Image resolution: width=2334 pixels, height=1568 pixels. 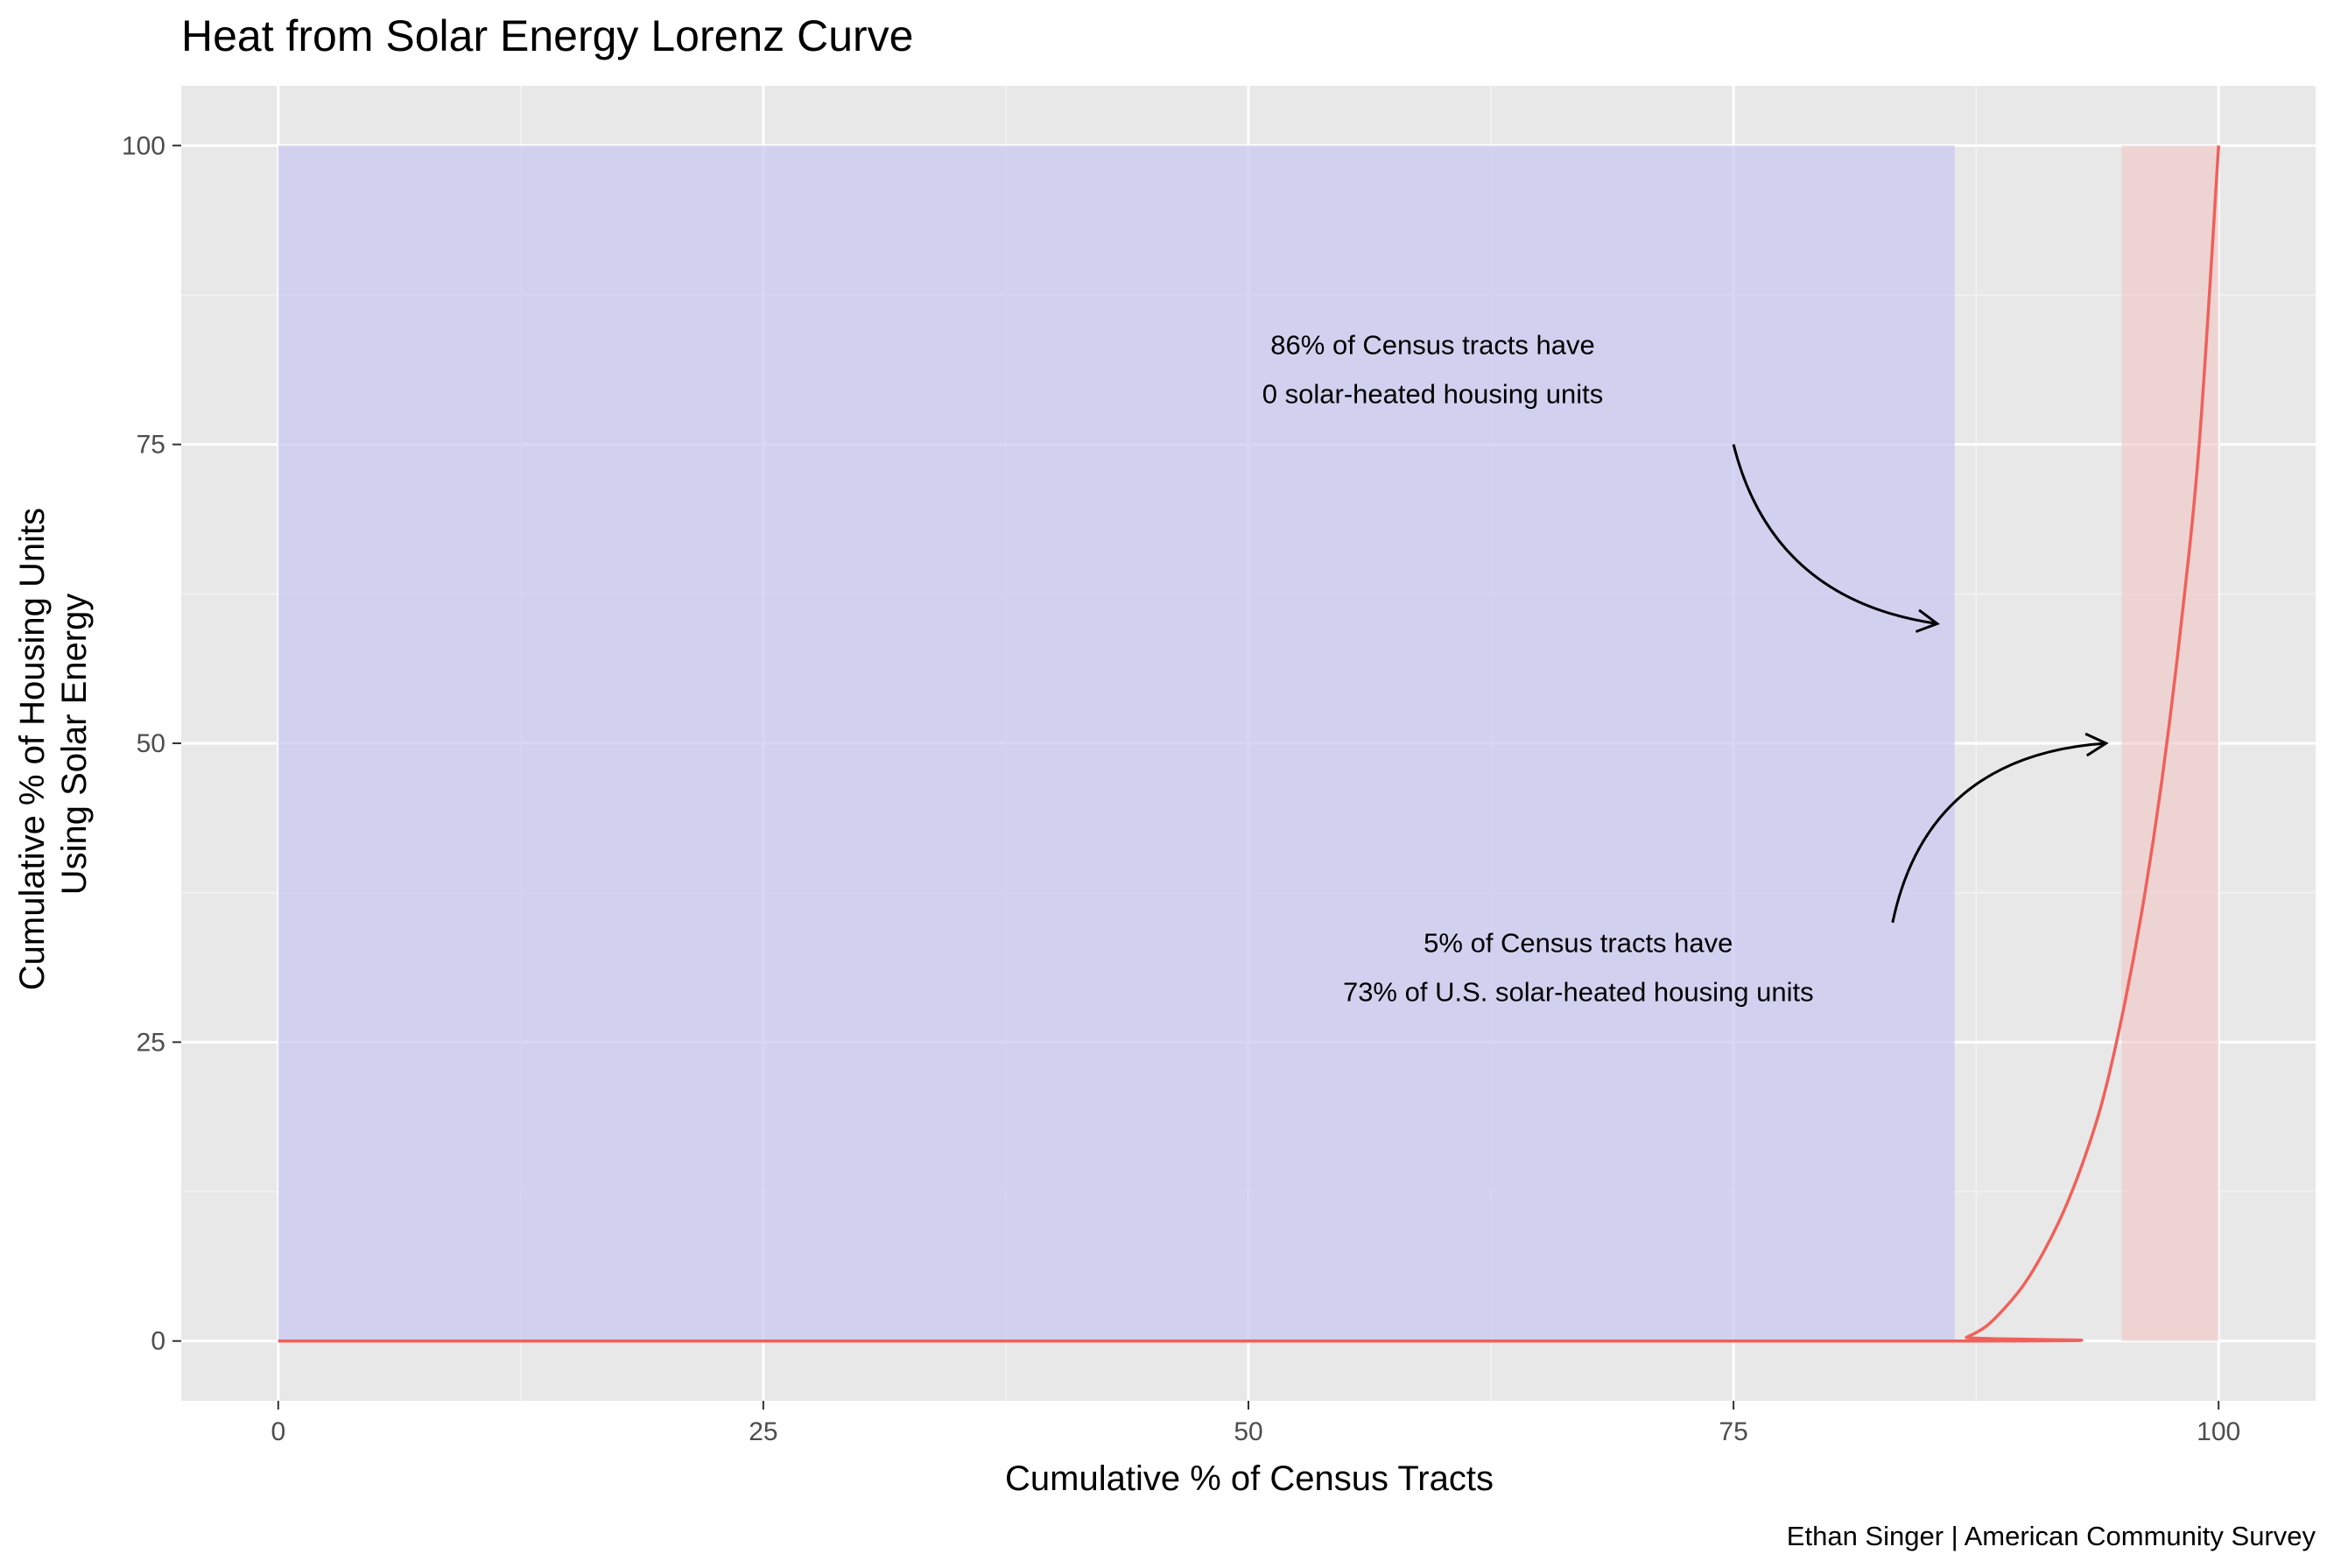 What do you see at coordinates (143, 145) in the screenshot?
I see `y-tick-label: 100` at bounding box center [143, 145].